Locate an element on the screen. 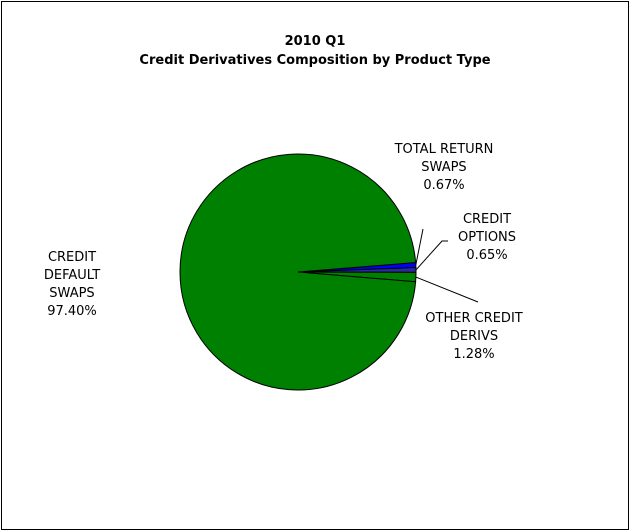  leader-lines is located at coordinates (447, 265).